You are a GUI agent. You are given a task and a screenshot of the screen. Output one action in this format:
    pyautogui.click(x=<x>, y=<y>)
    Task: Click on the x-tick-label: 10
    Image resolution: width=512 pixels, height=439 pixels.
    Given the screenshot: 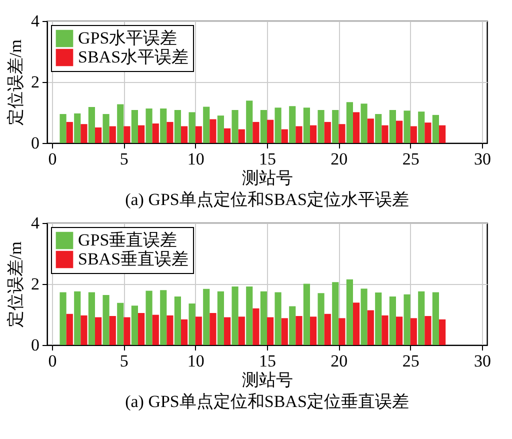 What is the action you would take?
    pyautogui.click(x=195, y=159)
    